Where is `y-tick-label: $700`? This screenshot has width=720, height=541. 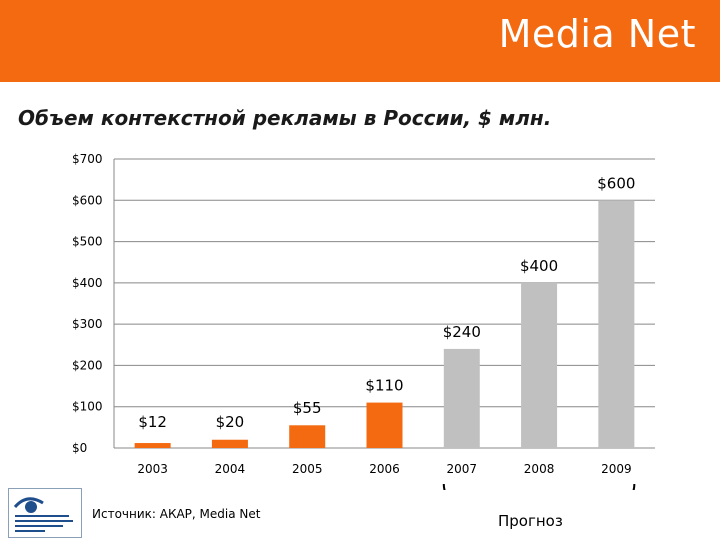 y-tick-label: $700 is located at coordinates (87, 159).